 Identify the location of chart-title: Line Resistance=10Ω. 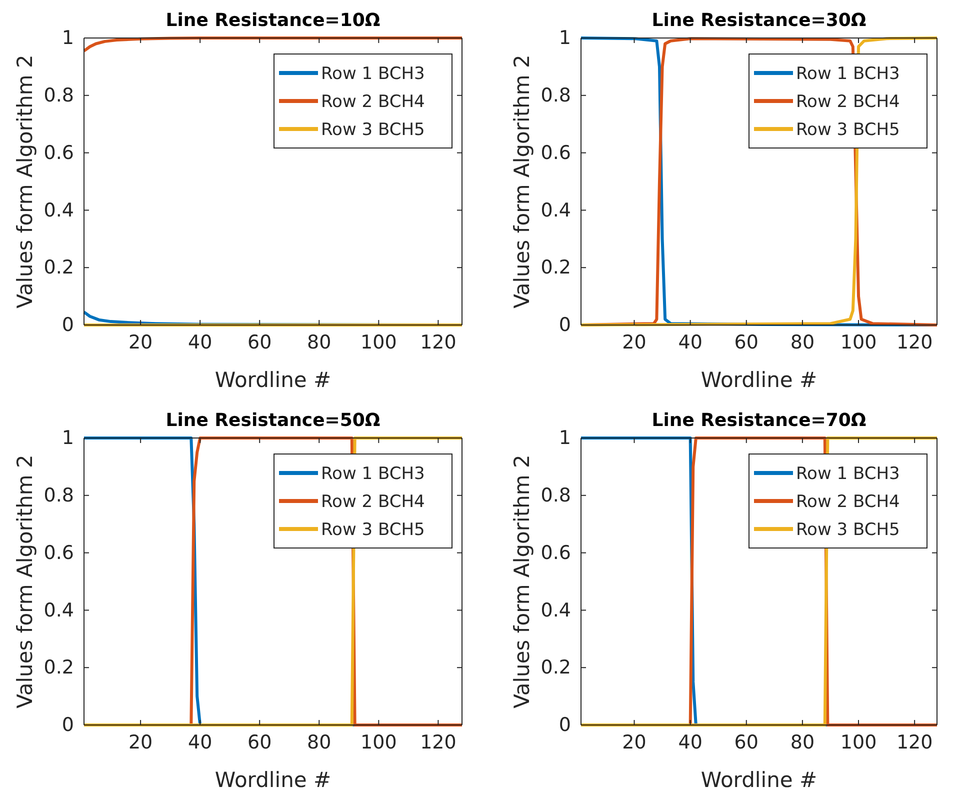
(273, 20).